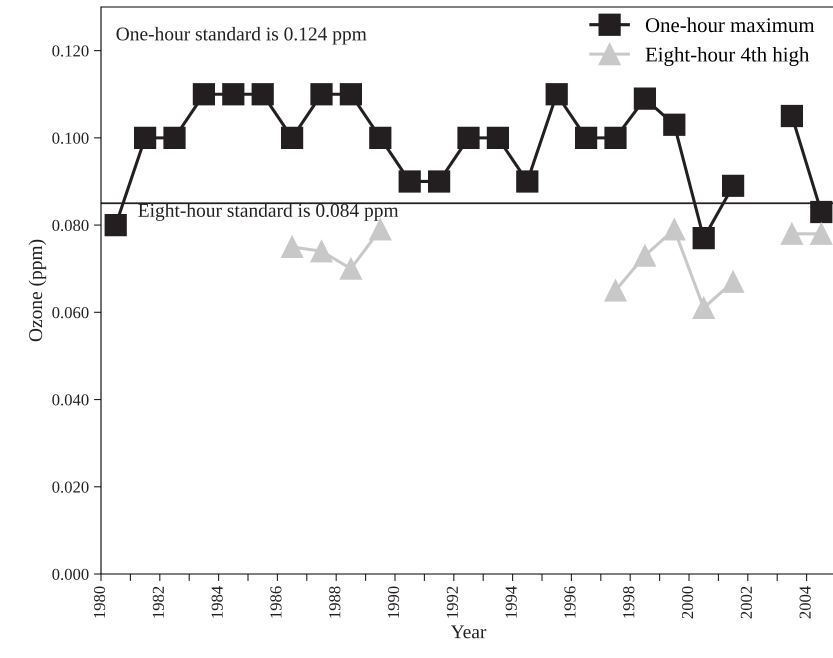 The image size is (833, 658). Describe the element at coordinates (158, 602) in the screenshot. I see `x-tick-label: 1982` at that location.